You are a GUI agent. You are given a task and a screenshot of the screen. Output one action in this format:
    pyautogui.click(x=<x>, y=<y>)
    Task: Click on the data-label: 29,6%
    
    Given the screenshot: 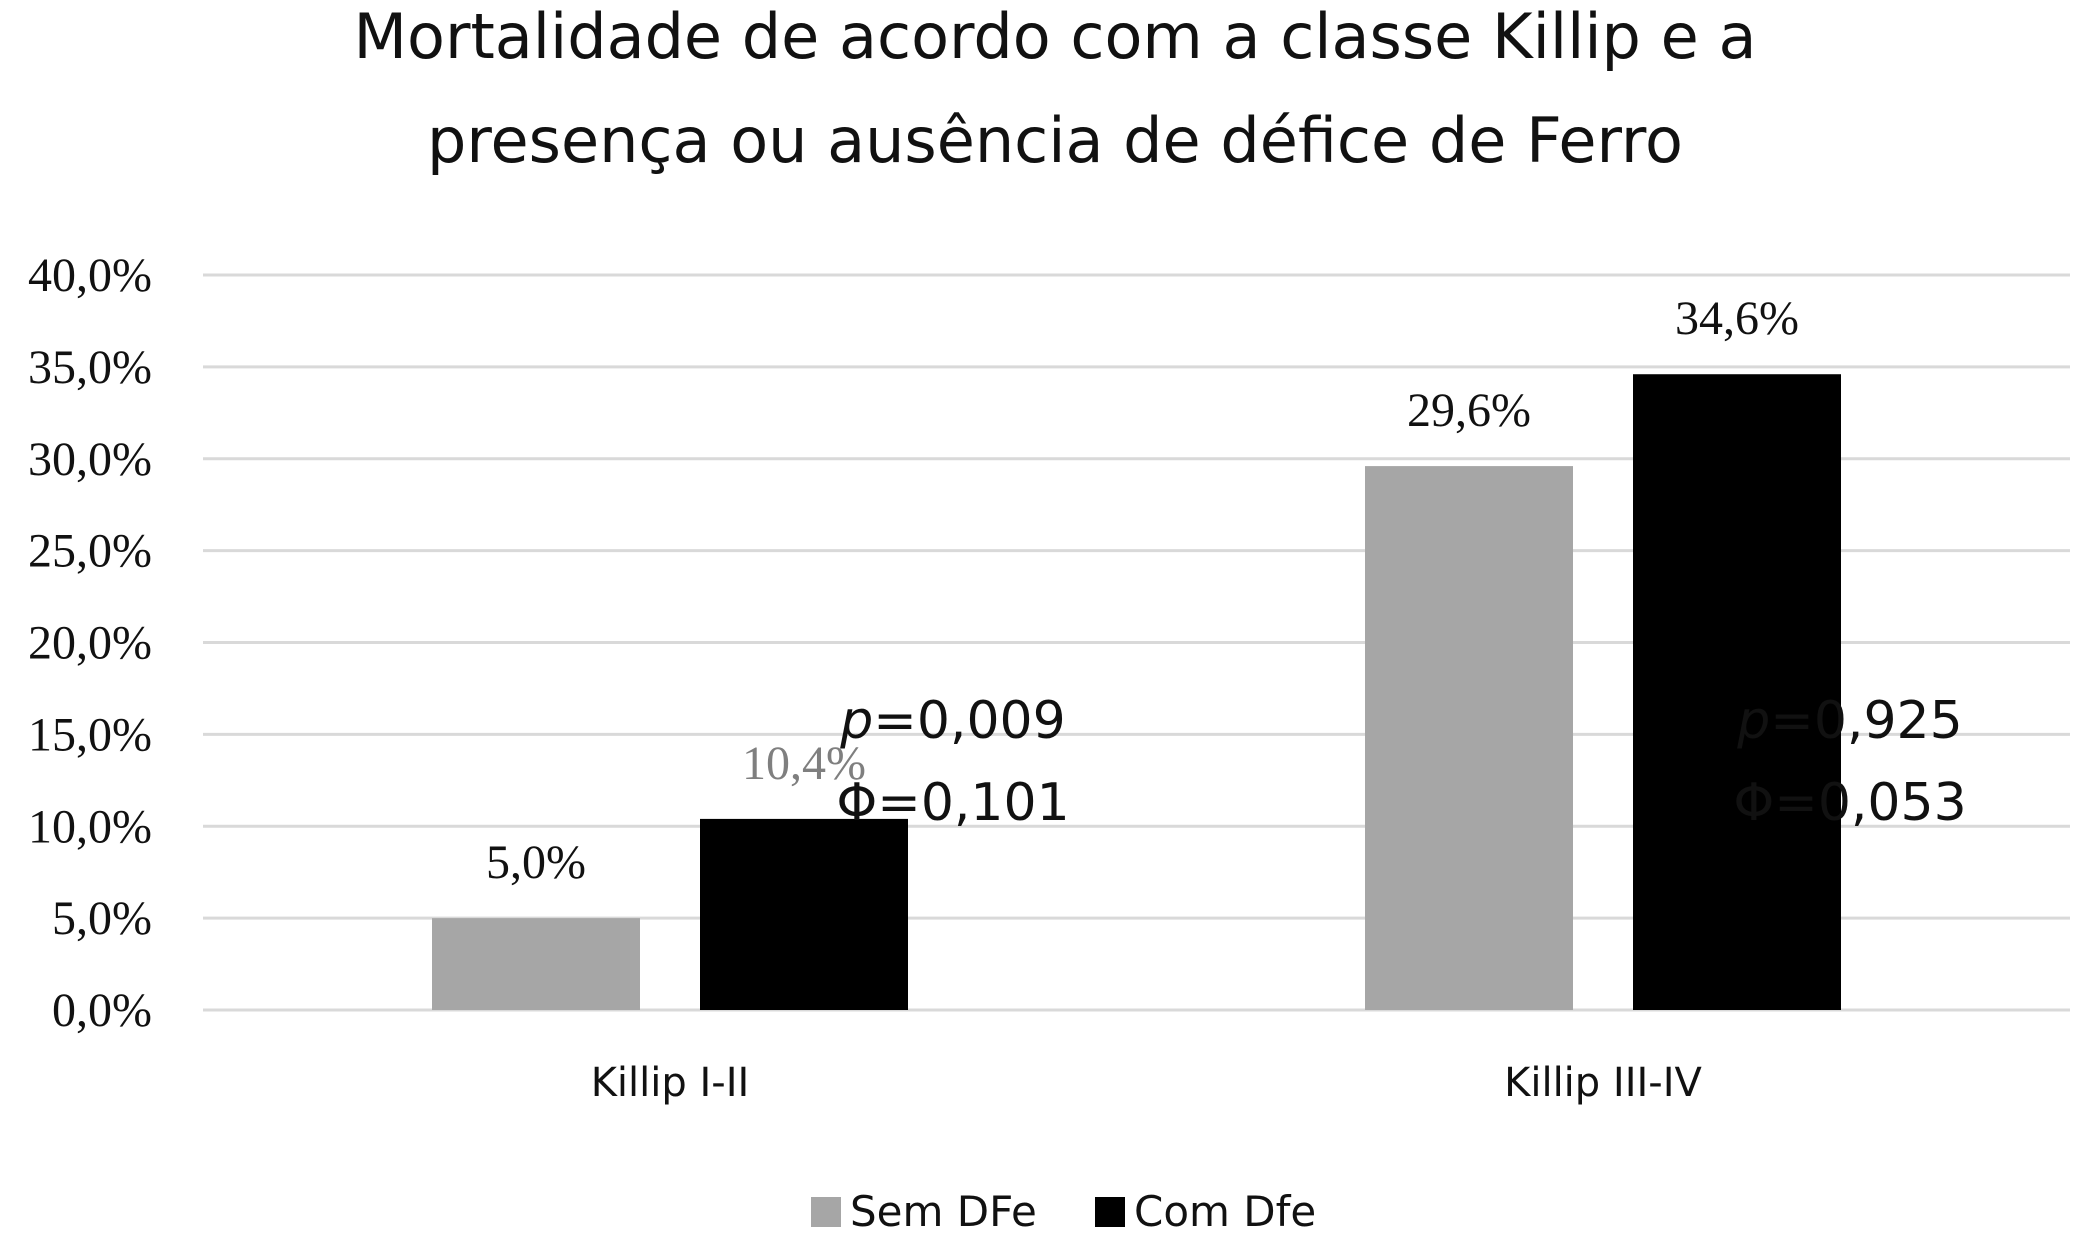 What is the action you would take?
    pyautogui.click(x=1469, y=410)
    